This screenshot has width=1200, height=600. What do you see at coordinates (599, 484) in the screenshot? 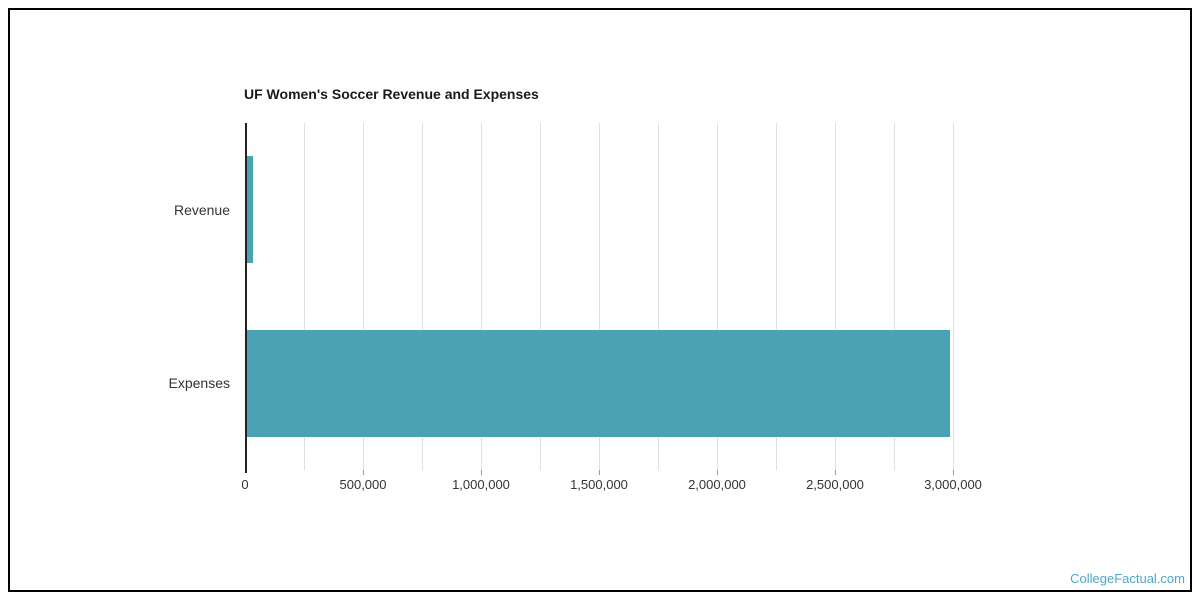
I see `value-axis-label: 1,500,000` at bounding box center [599, 484].